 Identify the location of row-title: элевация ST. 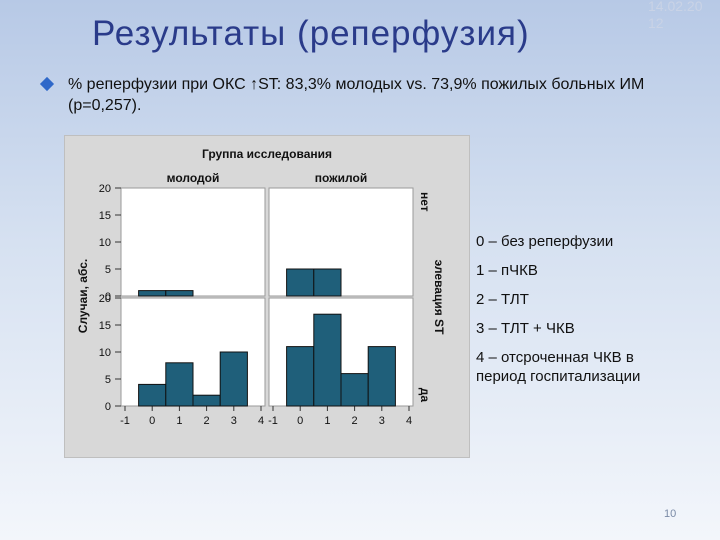
(439, 297).